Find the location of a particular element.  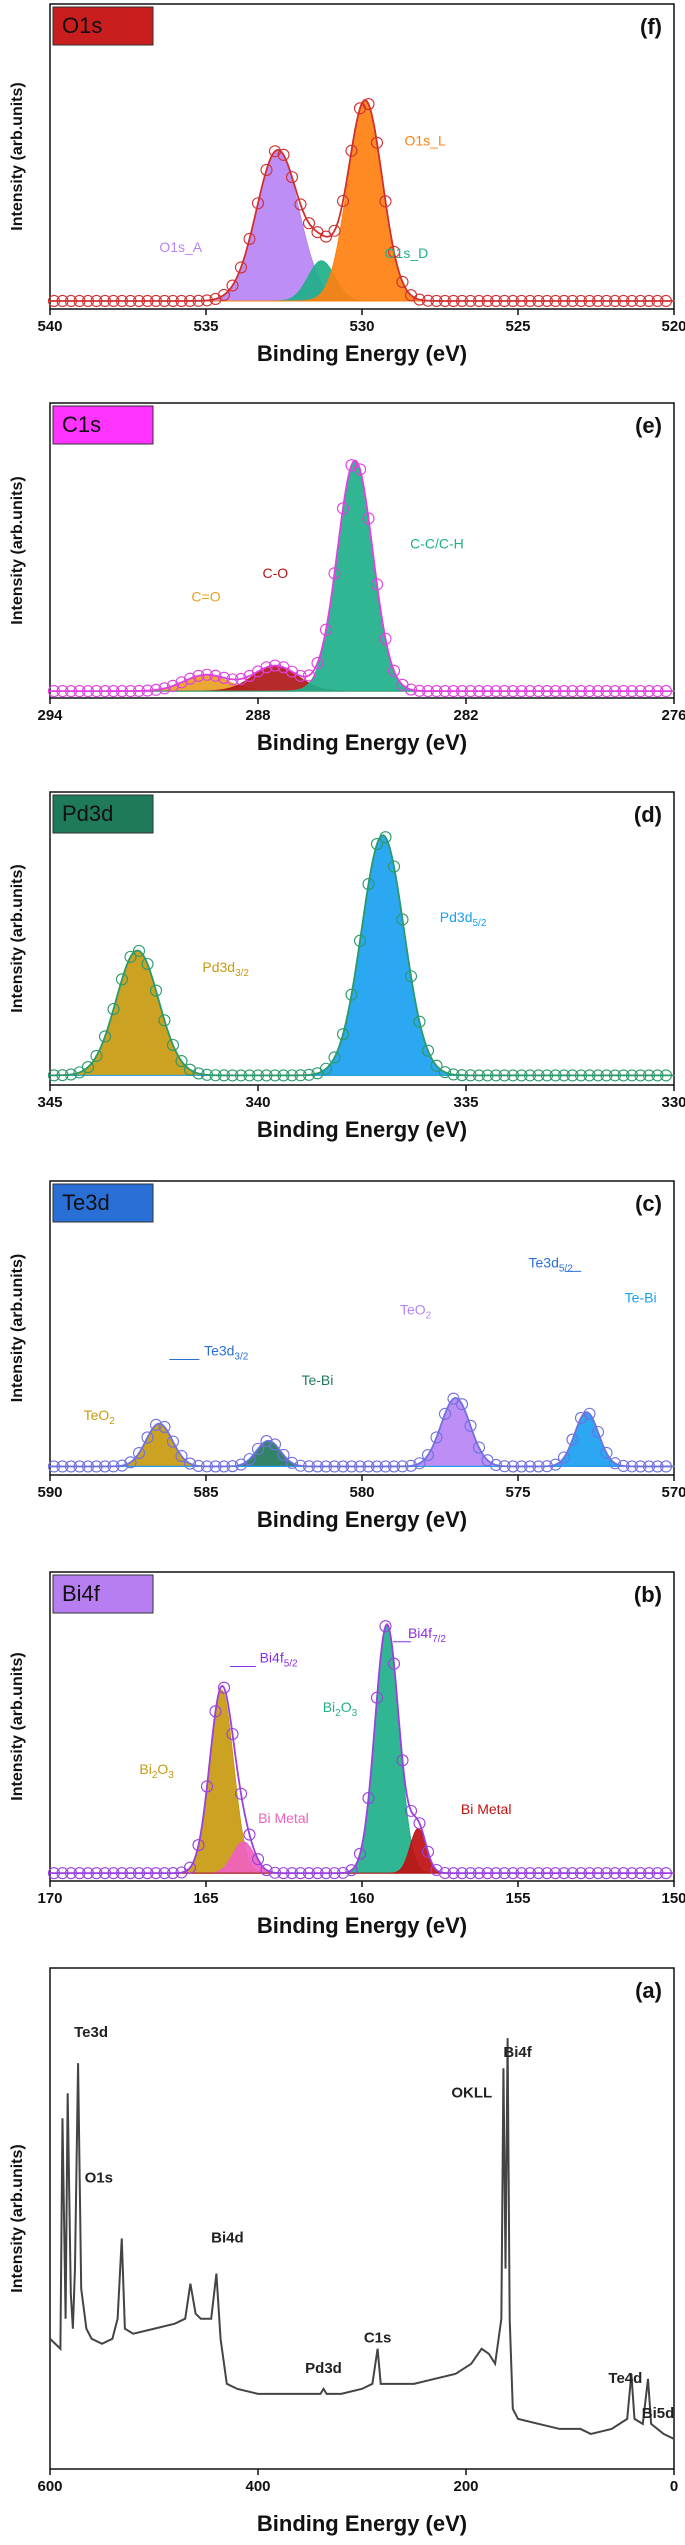

peak-annotation: Bi5d is located at coordinates (658, 2413).